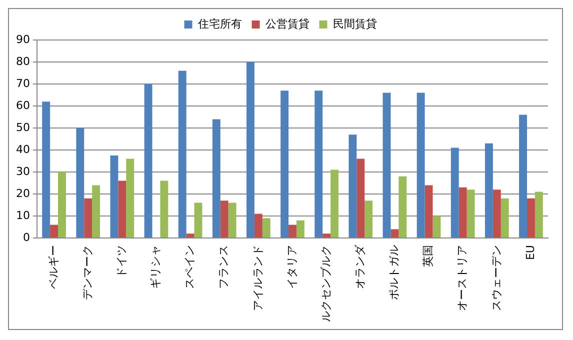 This screenshot has width=573, height=340. What do you see at coordinates (189, 267) in the screenshot?
I see `x-tick-label: スペイン` at bounding box center [189, 267].